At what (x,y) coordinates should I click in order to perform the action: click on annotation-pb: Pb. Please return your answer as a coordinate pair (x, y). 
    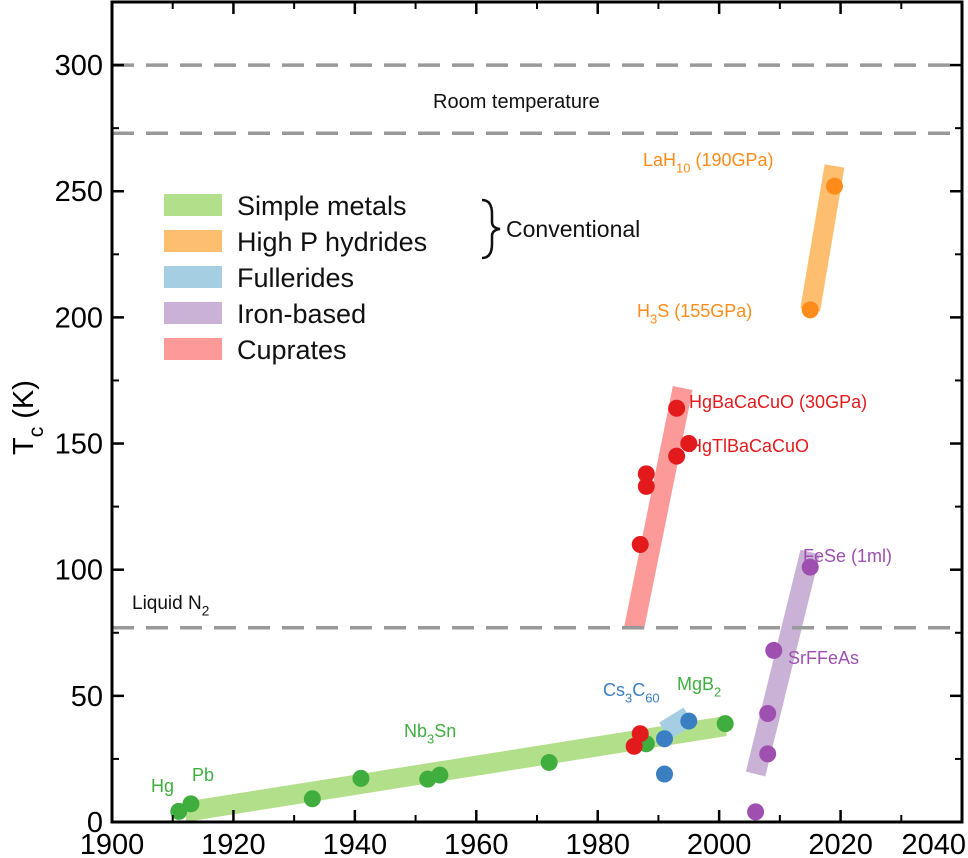
    Looking at the image, I should click on (203, 775).